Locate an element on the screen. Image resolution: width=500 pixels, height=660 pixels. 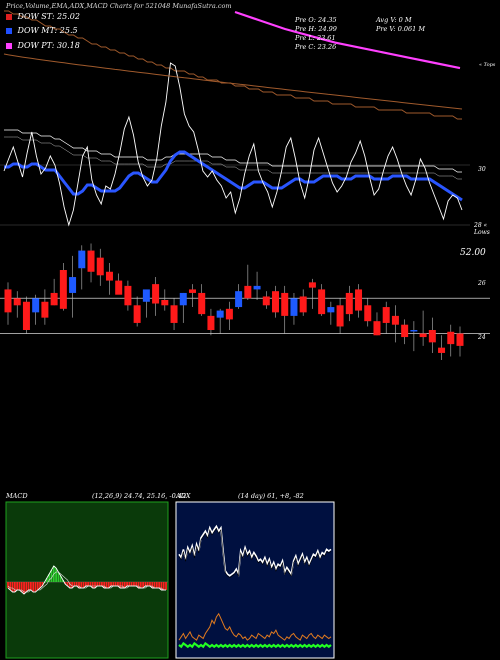
ema-slow-line-lower is located at coordinates (233, 158).